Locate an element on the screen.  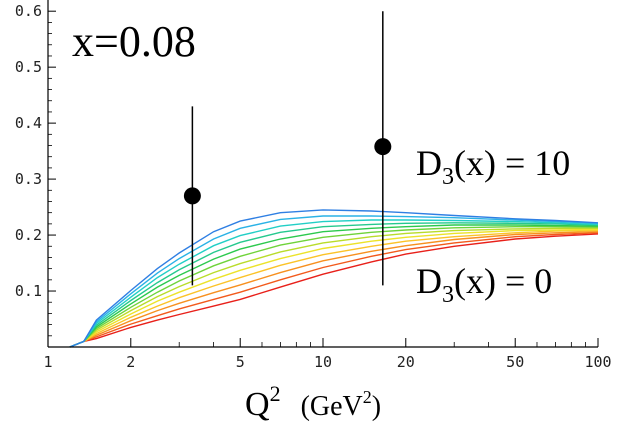
x-tick-label: 10 is located at coordinates (323, 362).